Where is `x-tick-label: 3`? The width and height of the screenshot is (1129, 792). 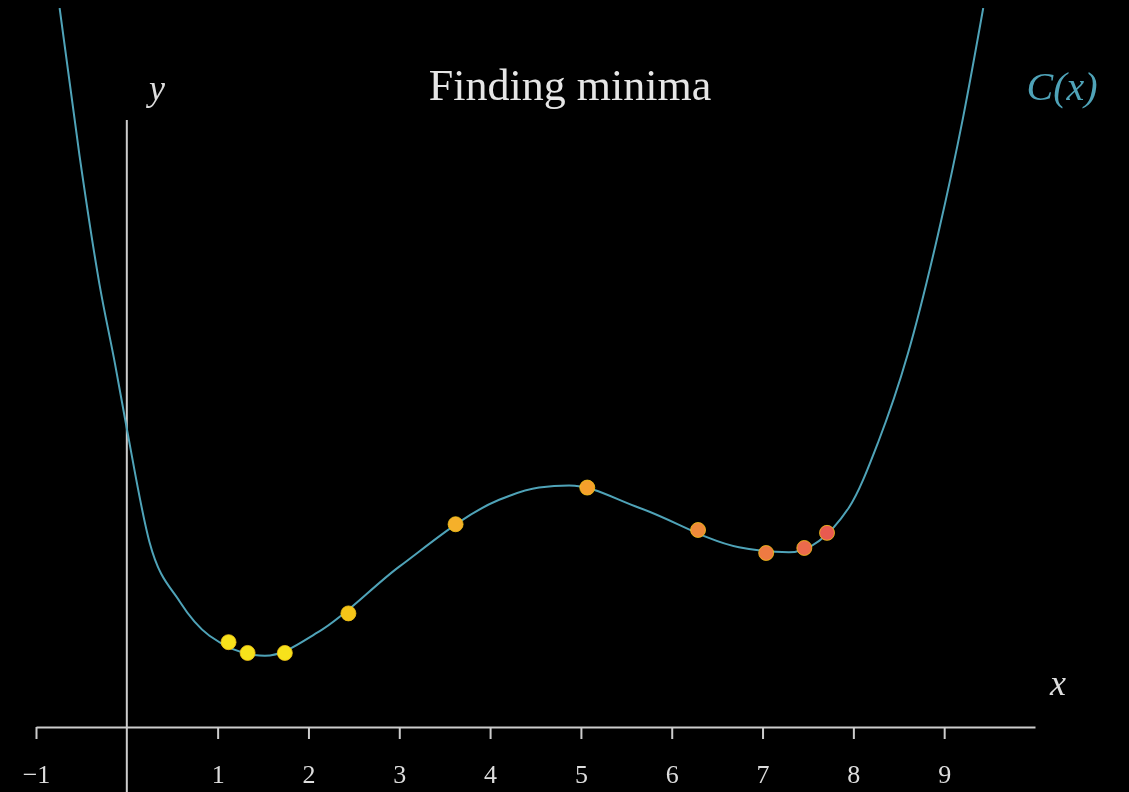
x-tick-label: 3 is located at coordinates (400, 775).